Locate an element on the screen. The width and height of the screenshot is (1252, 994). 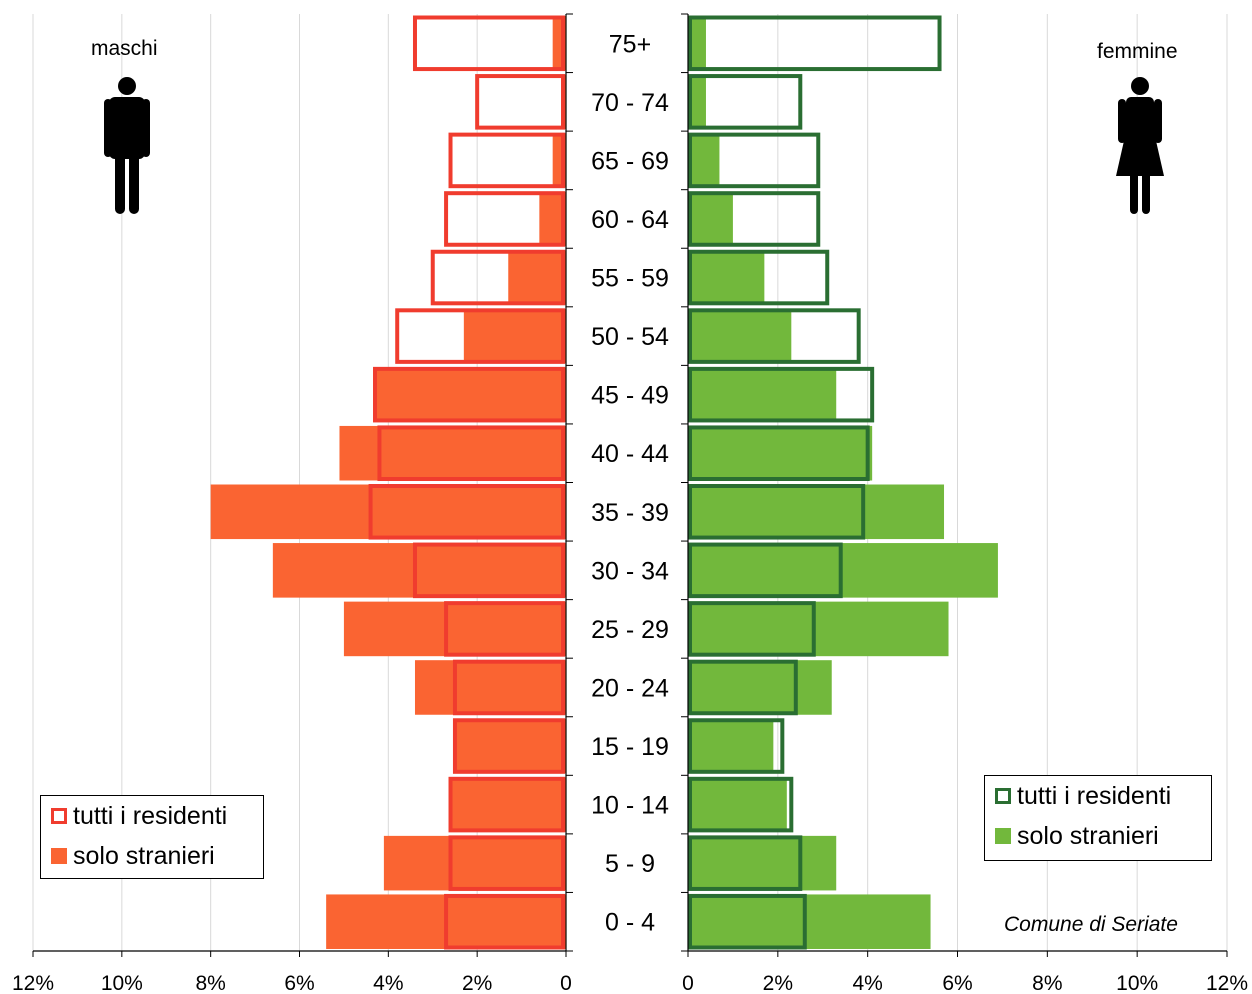
category-label: 45 - 49 is located at coordinates (630, 396).